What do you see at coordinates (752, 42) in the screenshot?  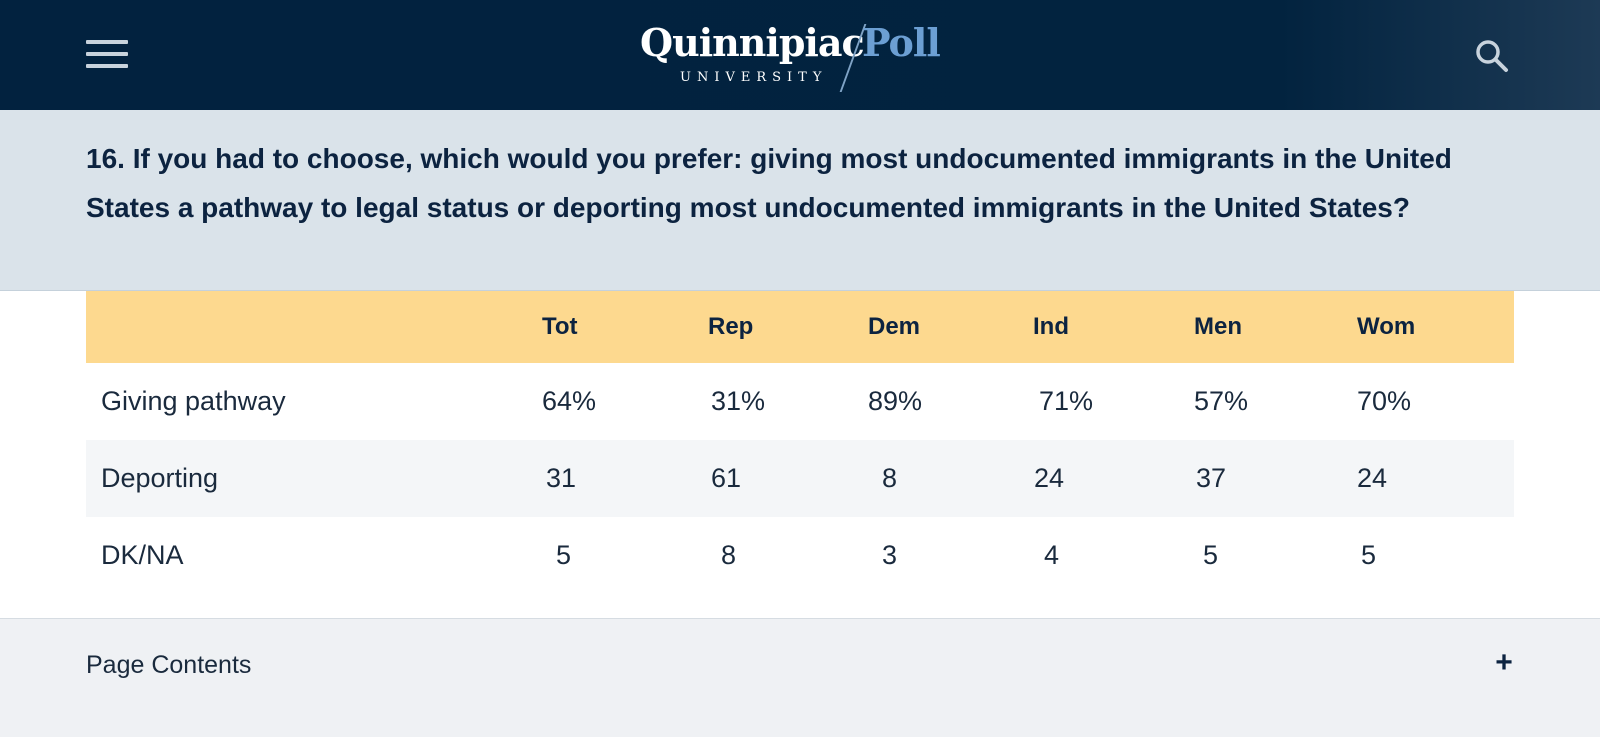 I see `logo-name: Quinnipiac` at bounding box center [752, 42].